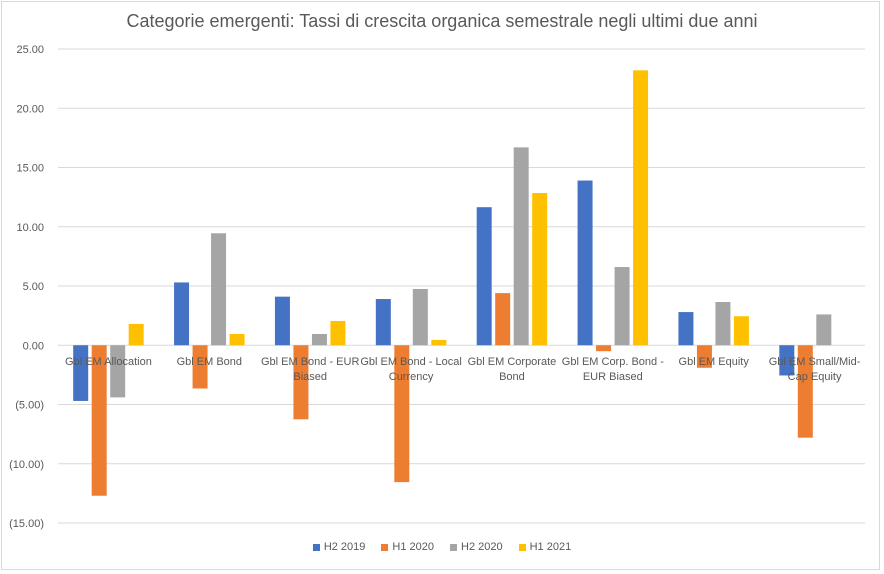  I want to click on legend-item: H2 2020, so click(476, 547).